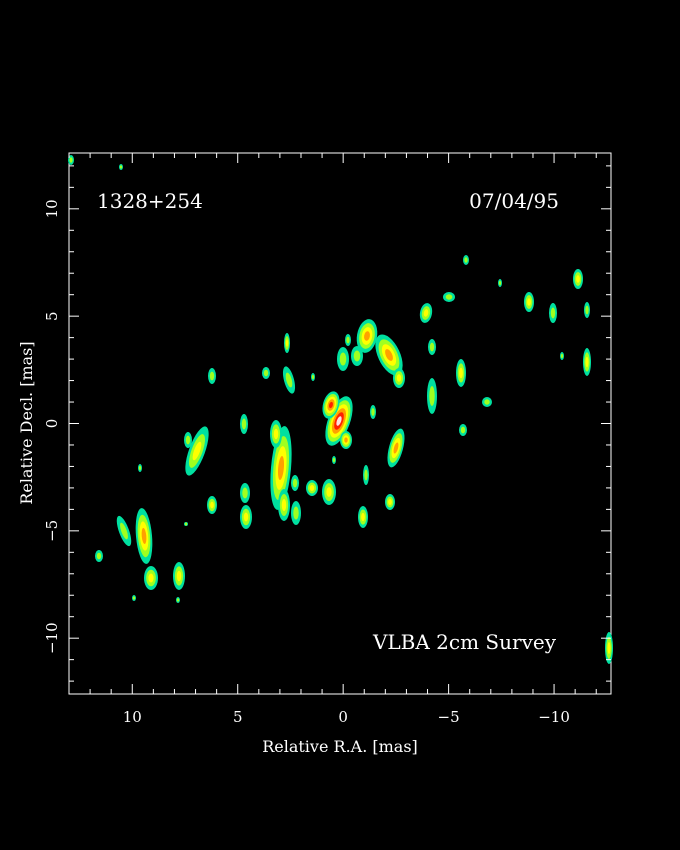 Image resolution: width=680 pixels, height=850 pixels. Describe the element at coordinates (26, 422) in the screenshot. I see `y-axis-label: Relative Decl. [mas]` at that location.